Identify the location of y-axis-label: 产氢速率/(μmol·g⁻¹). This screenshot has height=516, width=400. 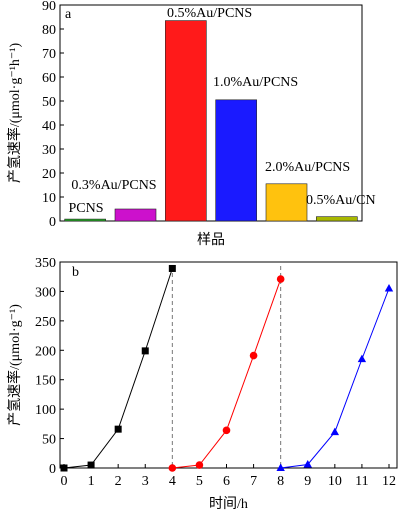
(14, 365).